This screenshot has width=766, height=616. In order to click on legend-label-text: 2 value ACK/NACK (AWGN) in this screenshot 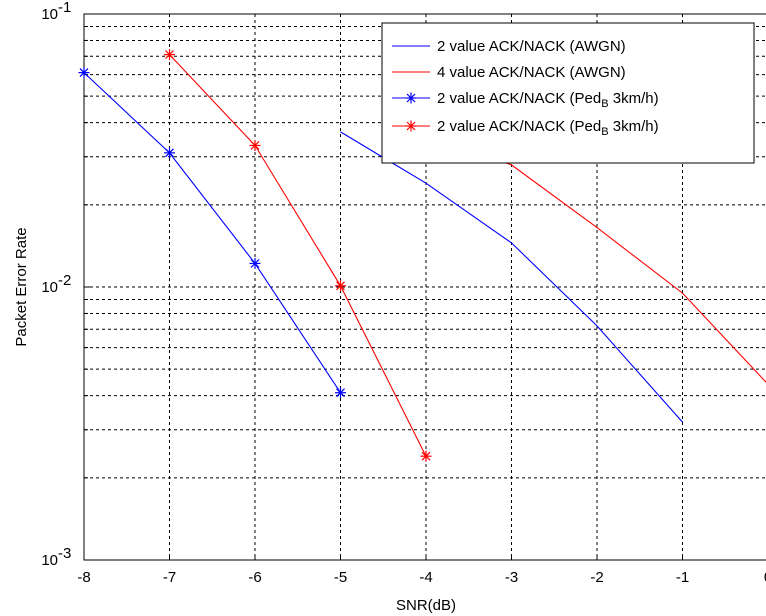, I will do `click(531, 46)`.